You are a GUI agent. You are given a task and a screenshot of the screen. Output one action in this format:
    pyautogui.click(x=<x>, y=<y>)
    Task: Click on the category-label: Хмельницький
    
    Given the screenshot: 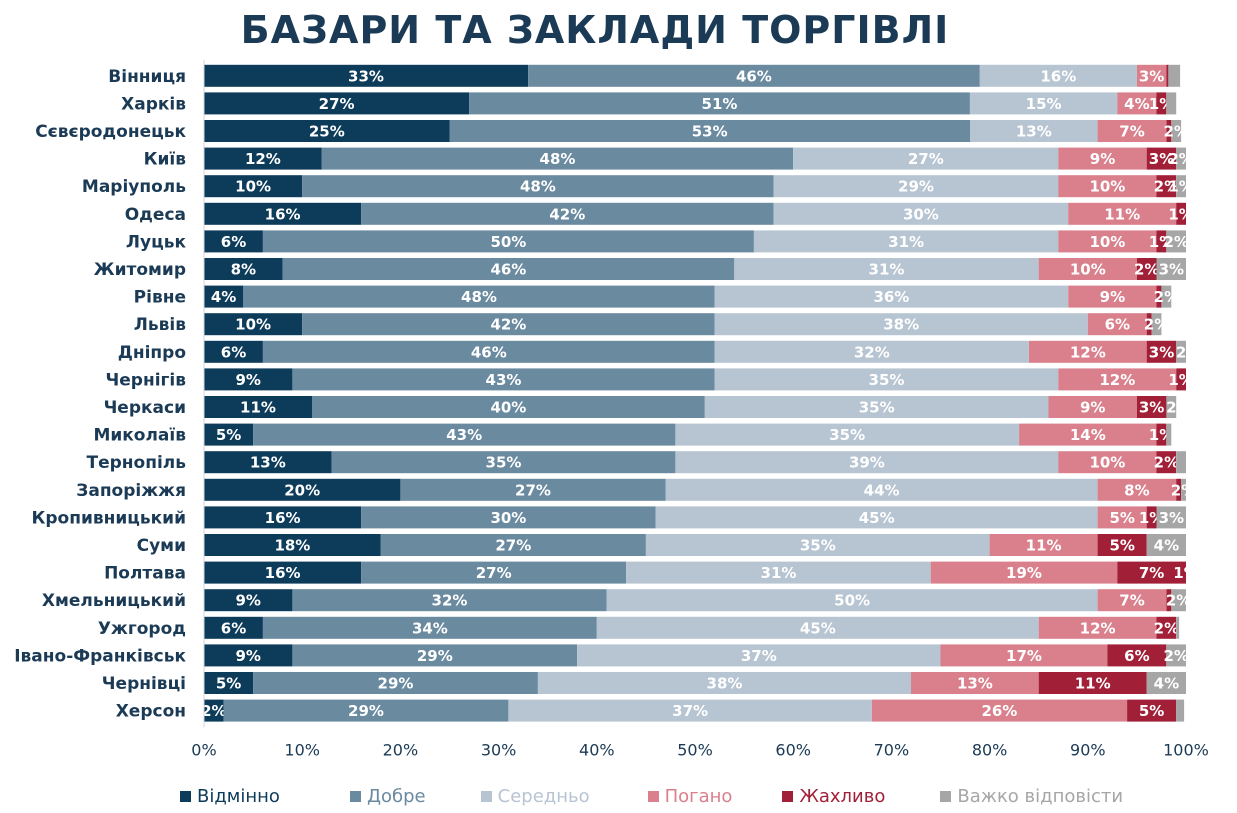 What is the action you would take?
    pyautogui.click(x=114, y=601)
    